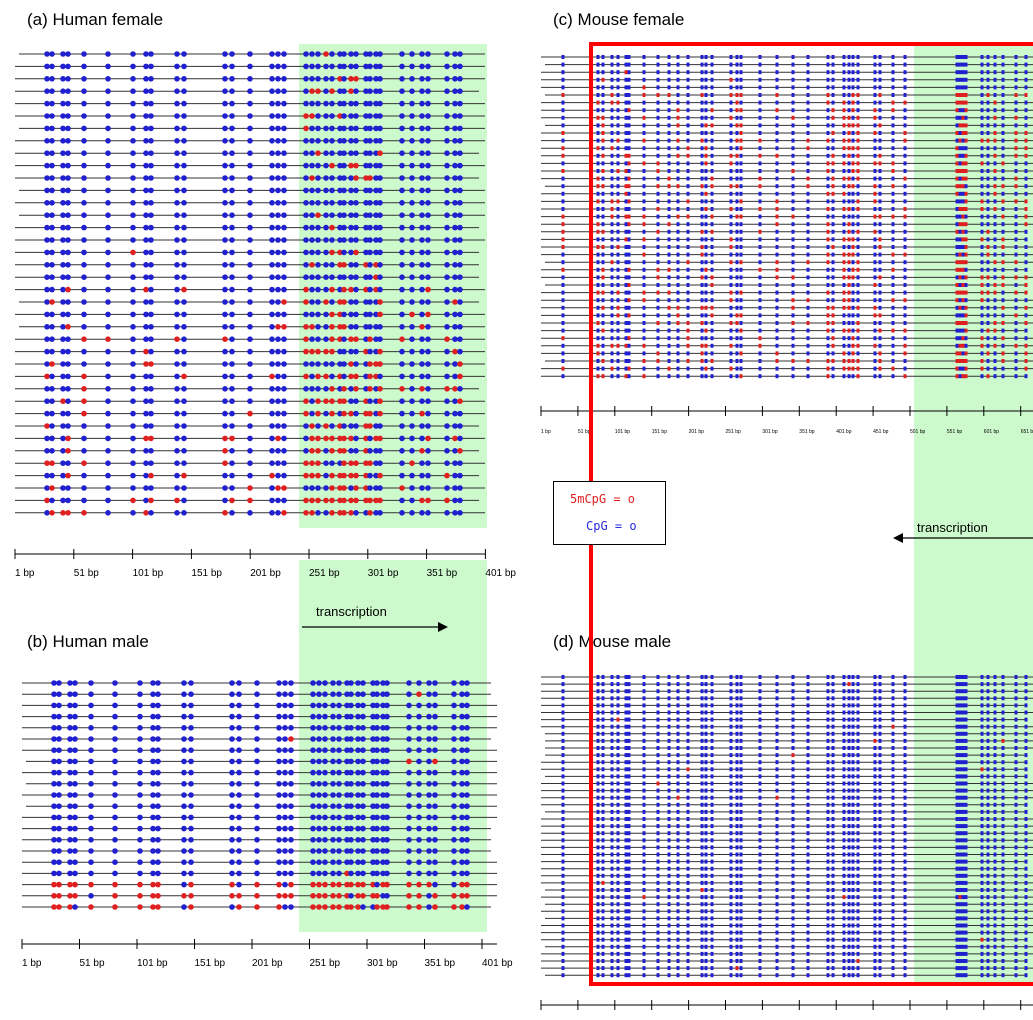  I want to click on tick-label: 101 bp, so click(623, 432).